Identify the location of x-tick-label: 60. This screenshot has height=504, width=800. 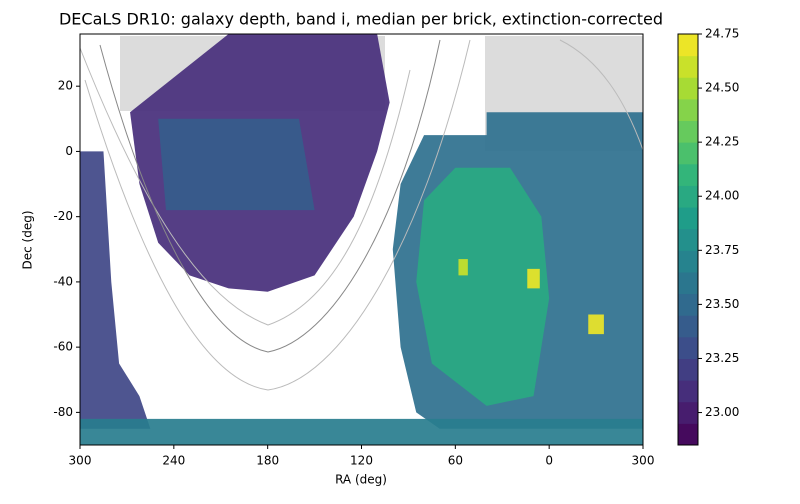
(455, 461).